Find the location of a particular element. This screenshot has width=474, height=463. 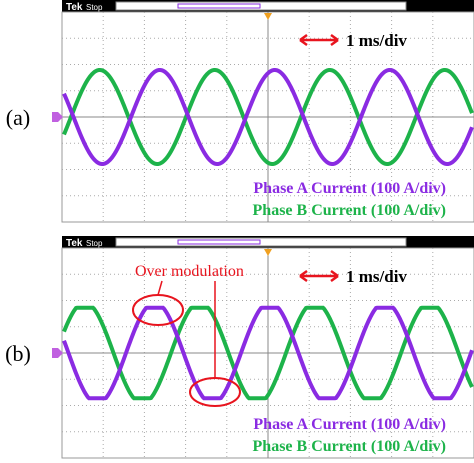

annotation: Over modulation is located at coordinates (189, 271).